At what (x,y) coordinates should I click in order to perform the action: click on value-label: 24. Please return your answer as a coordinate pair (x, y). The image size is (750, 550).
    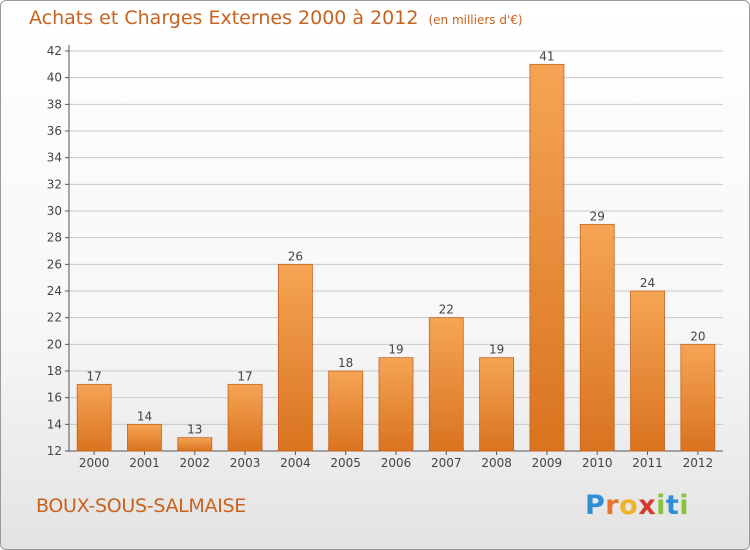
    Looking at the image, I should click on (647, 283).